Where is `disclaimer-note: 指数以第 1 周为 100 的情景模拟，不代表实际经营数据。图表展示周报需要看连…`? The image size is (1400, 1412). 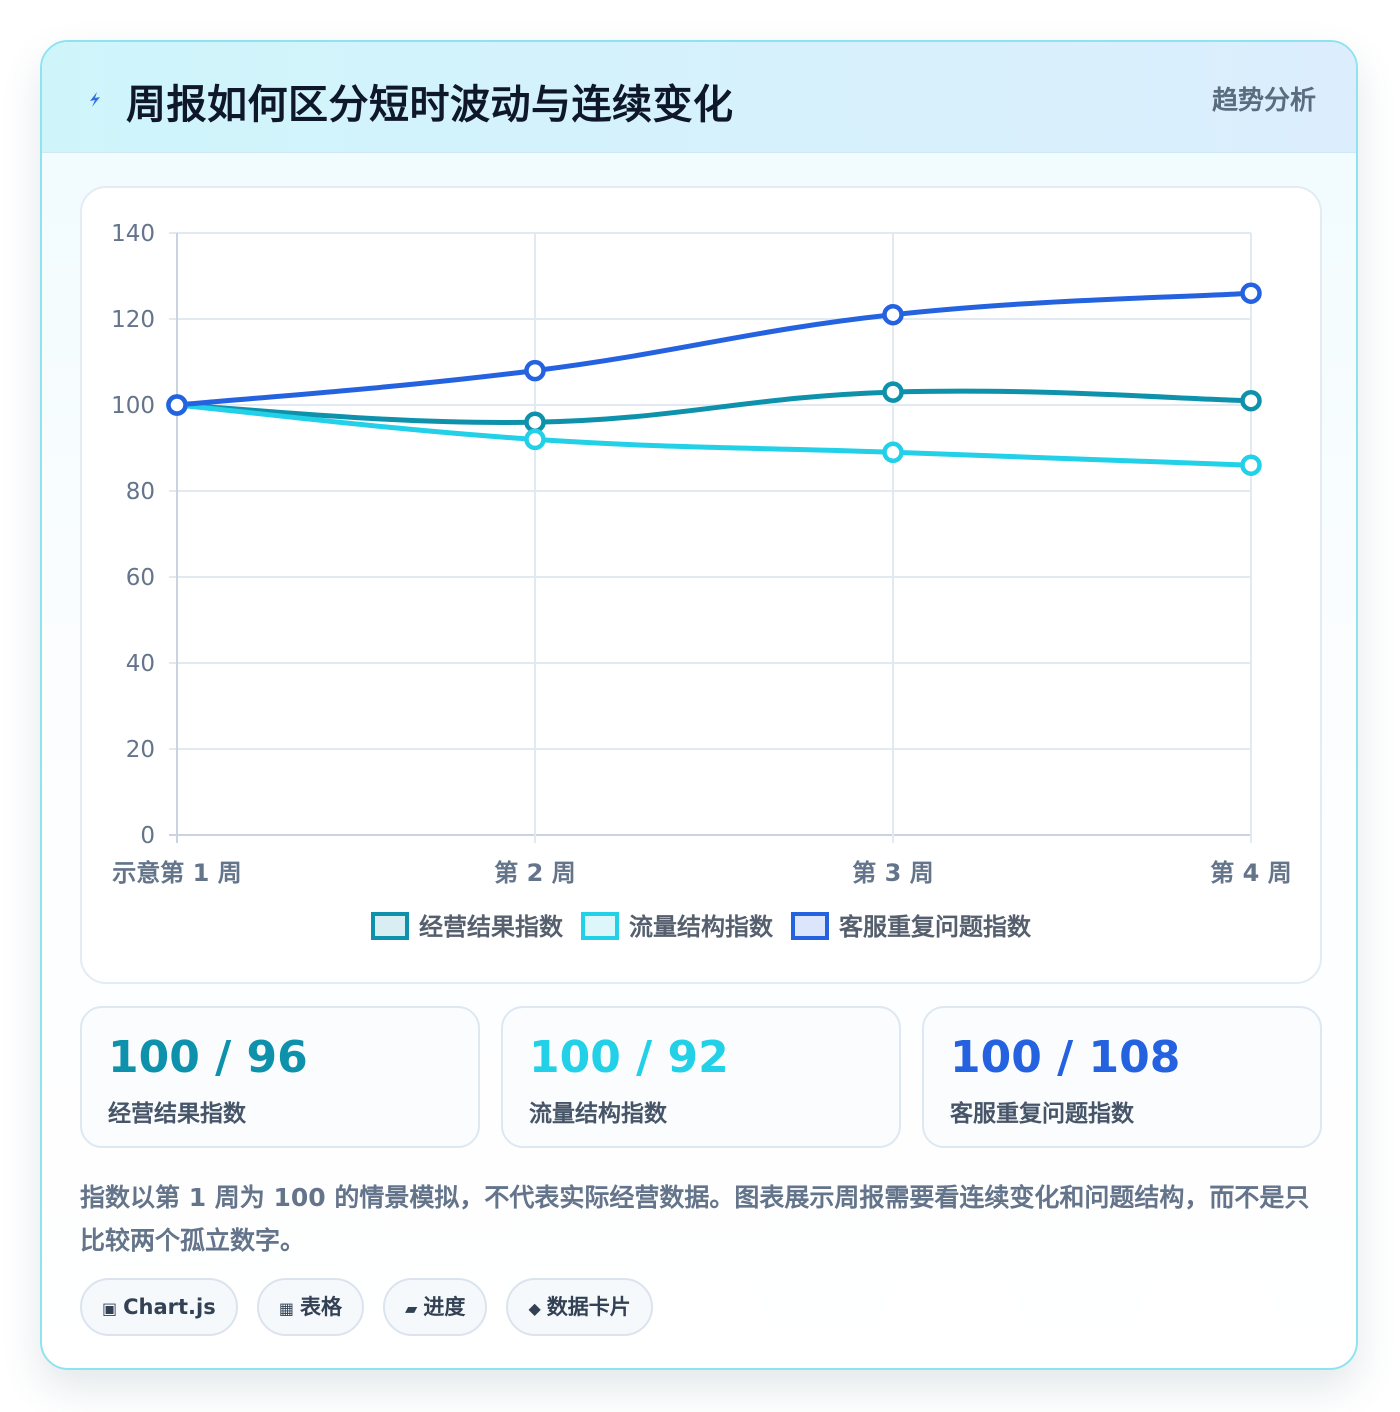
disclaimer-note: 指数以第 1 周为 100 的情景模拟，不代表实际经营数据。图表展示周报需要看连… is located at coordinates (695, 1219).